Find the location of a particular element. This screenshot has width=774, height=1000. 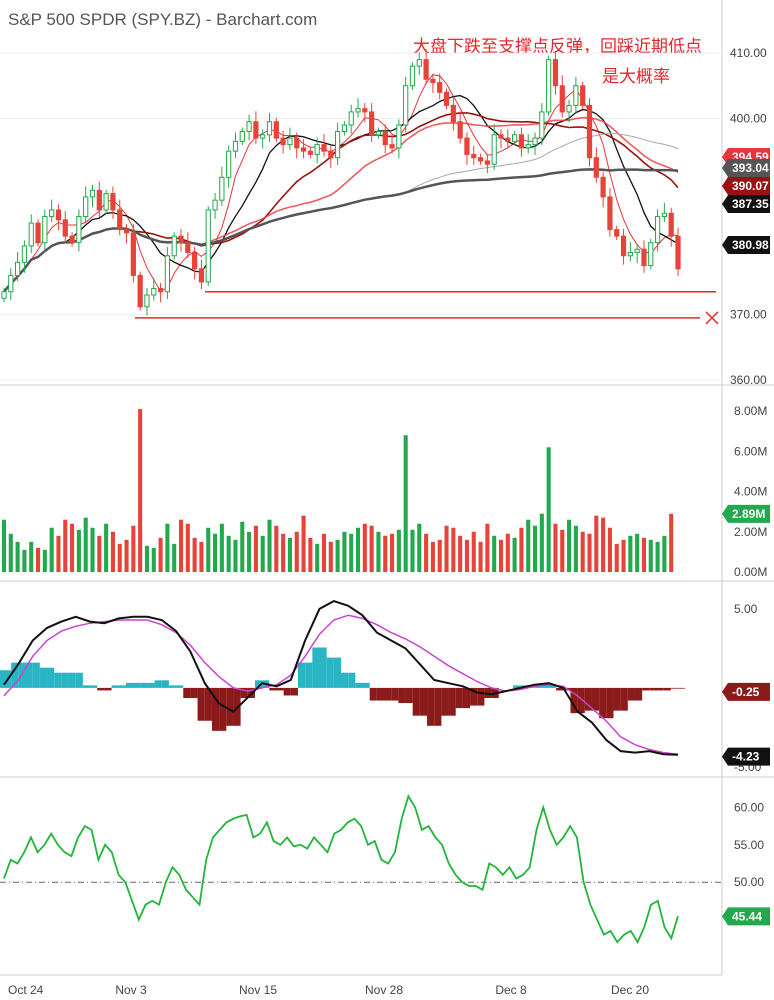

time-axis-label-3: Nov 28 is located at coordinates (384, 990).